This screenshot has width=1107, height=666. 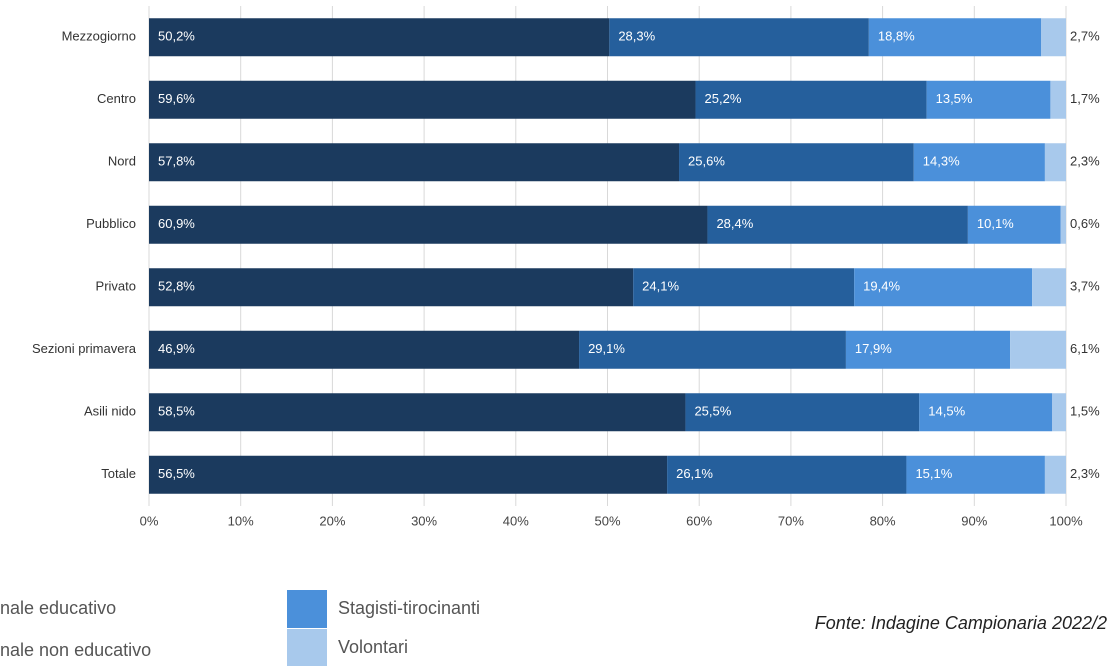 I want to click on x-tick-label: 0%, so click(x=149, y=520).